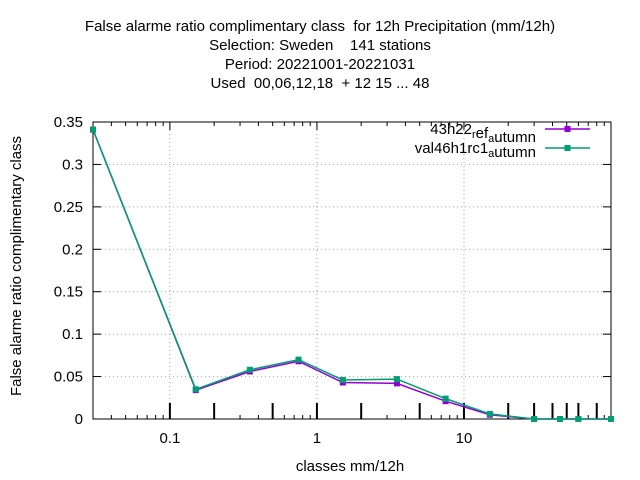  Describe the element at coordinates (320, 83) in the screenshot. I see `chart-title-line-4: Used 00,06,12,18 + 12 15 ... 48` at that location.